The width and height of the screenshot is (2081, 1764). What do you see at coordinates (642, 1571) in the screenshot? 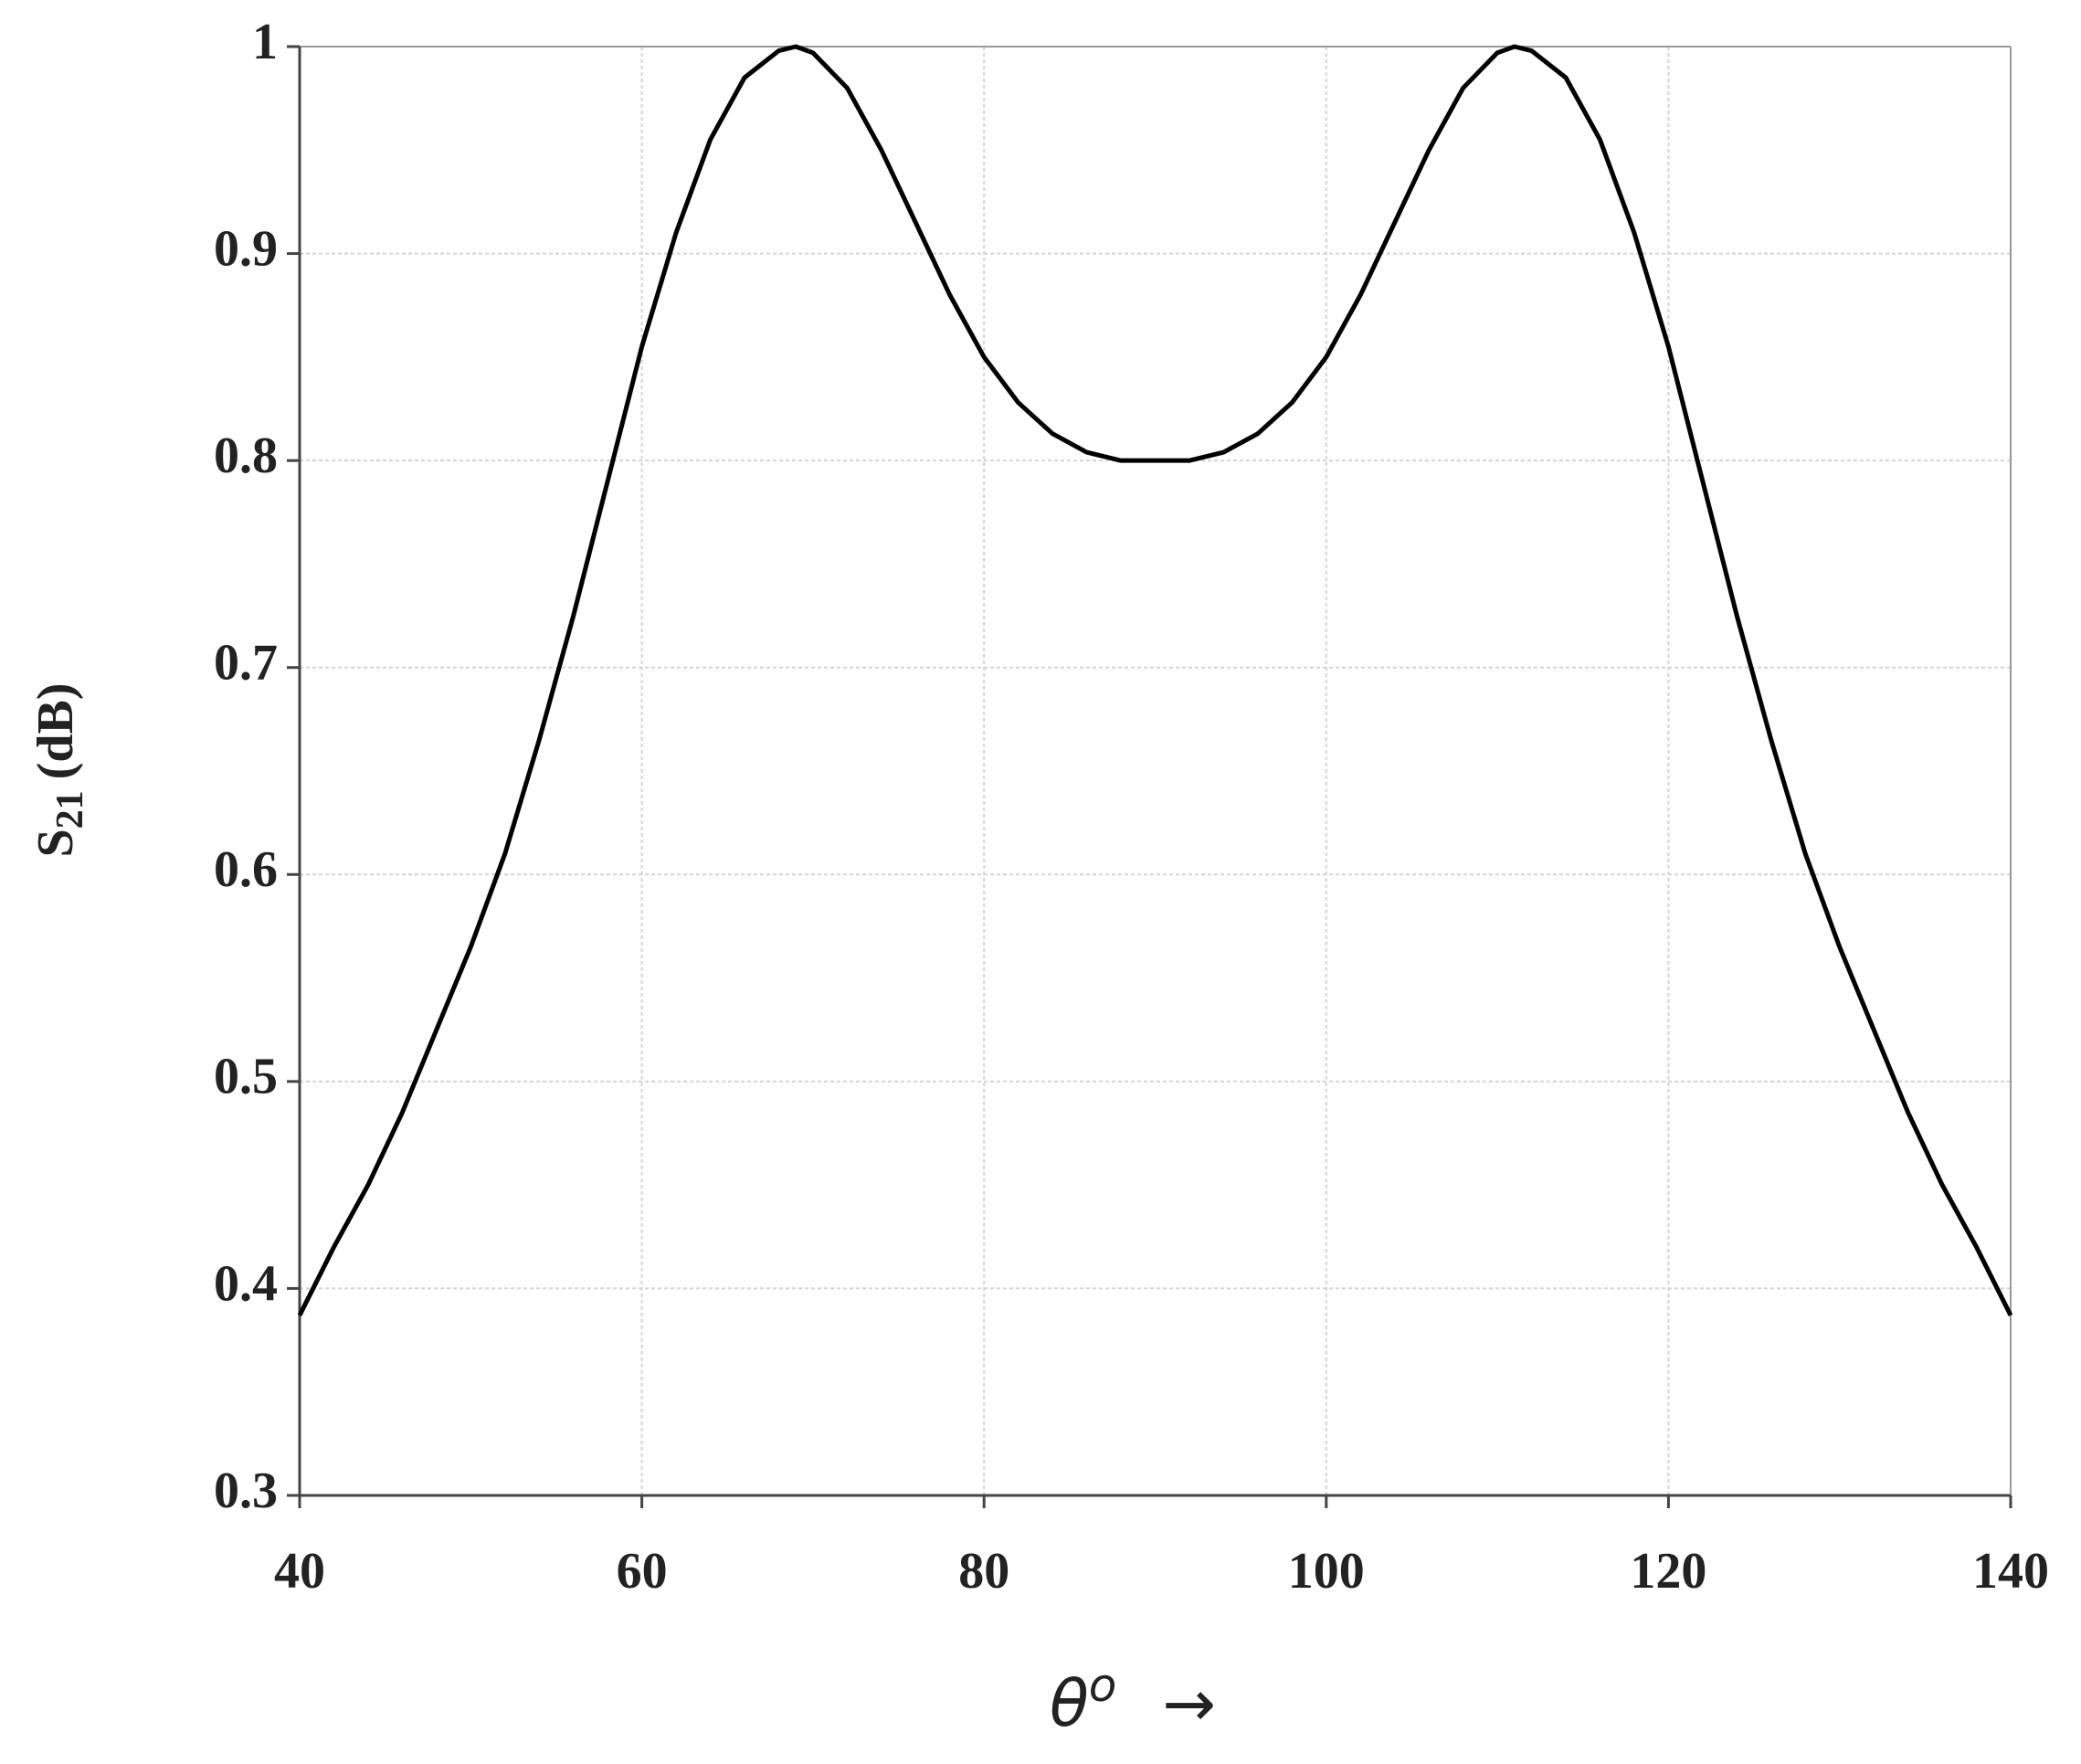
I see `x-tick-label: 60` at bounding box center [642, 1571].